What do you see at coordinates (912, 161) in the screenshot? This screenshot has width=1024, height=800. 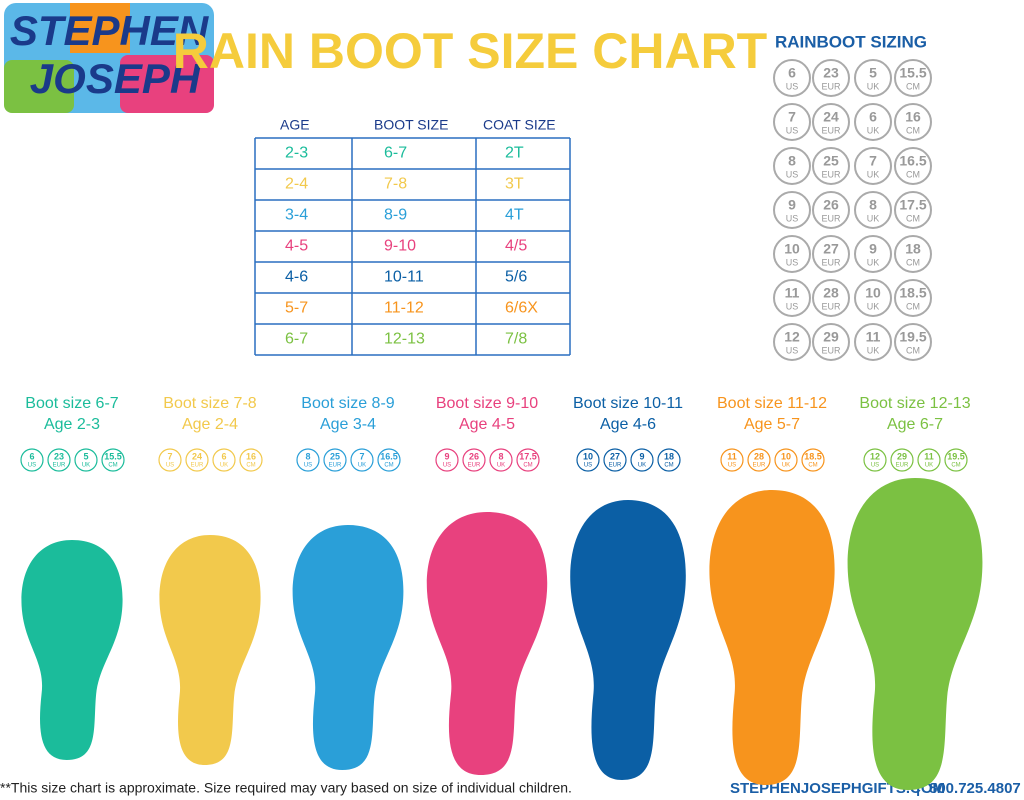 I see `size-value: 16.5` at bounding box center [912, 161].